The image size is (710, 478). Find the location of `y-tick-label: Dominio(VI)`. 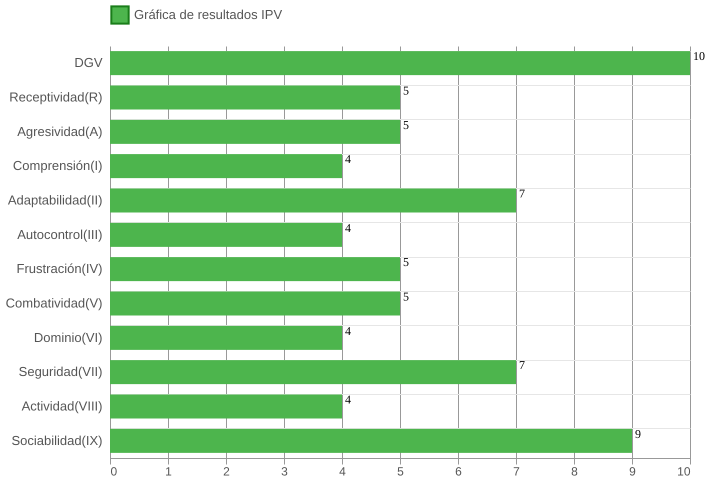

y-tick-label: Dominio(VI) is located at coordinates (68, 337).